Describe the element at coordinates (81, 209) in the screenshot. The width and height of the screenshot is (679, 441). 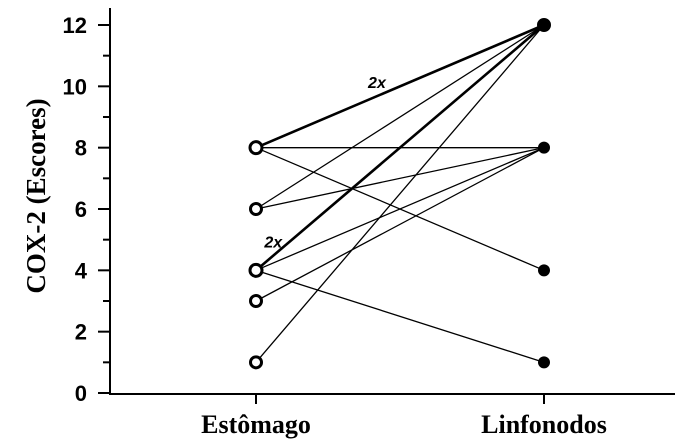
I see `y-tick-label: 6` at that location.